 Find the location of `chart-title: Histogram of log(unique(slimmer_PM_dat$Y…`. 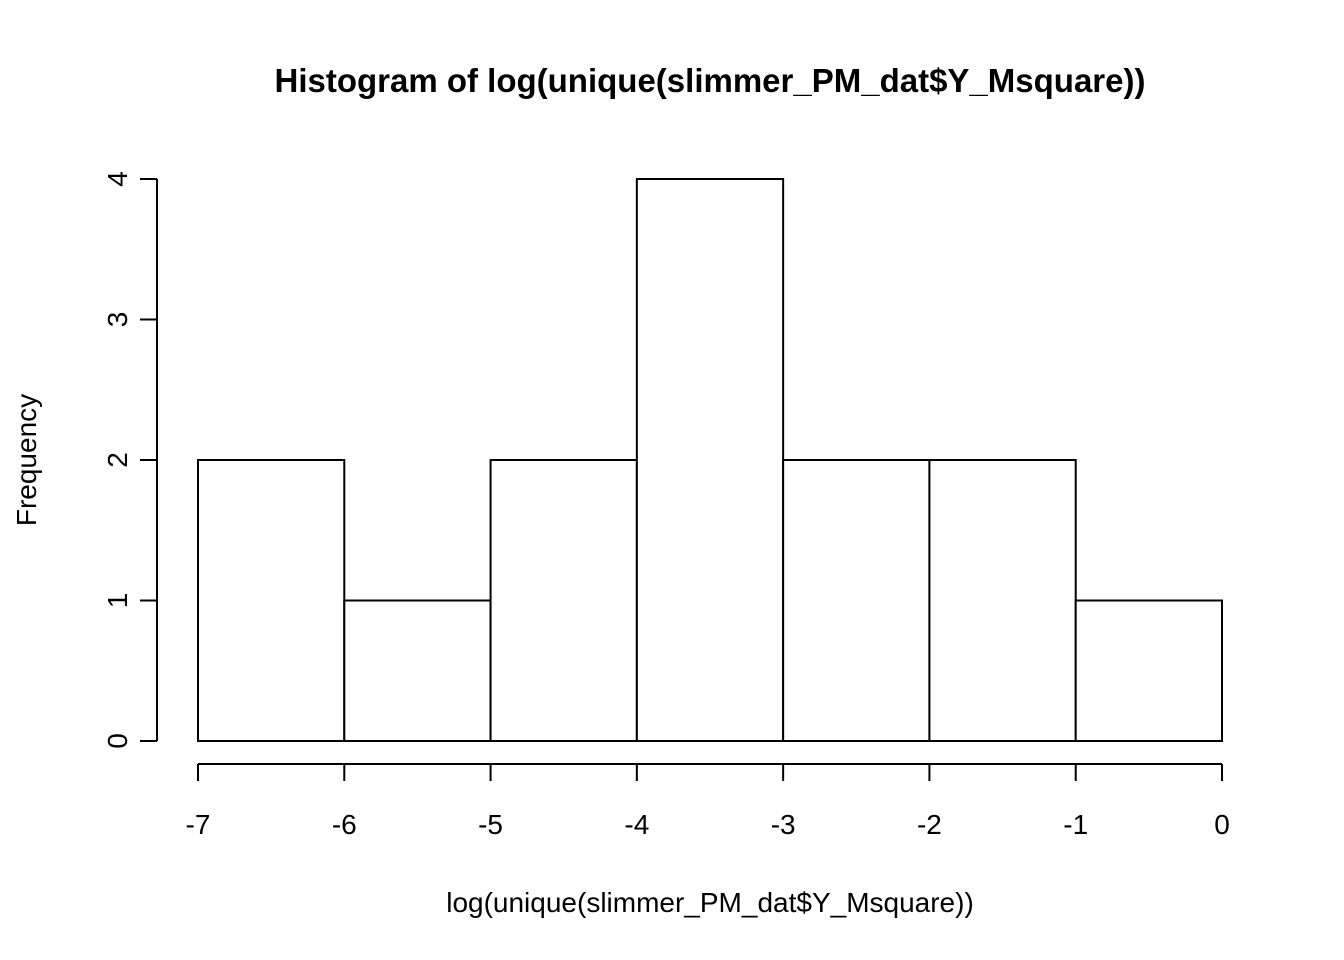

chart-title: Histogram of log(unique(slimmer_PM_dat$Y… is located at coordinates (710, 80).